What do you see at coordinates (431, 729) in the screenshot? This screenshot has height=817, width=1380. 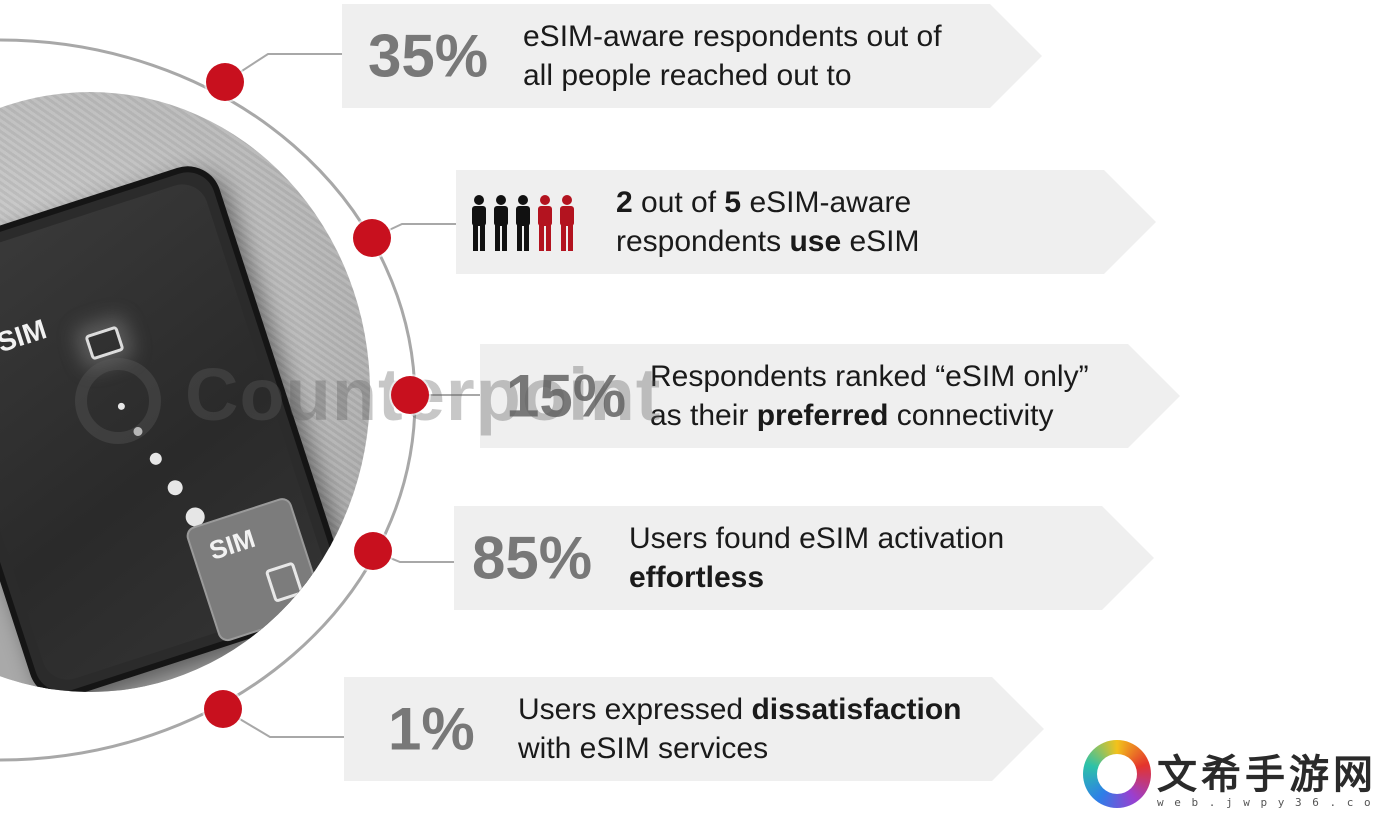 I see `stat-percent: 1%` at bounding box center [431, 729].